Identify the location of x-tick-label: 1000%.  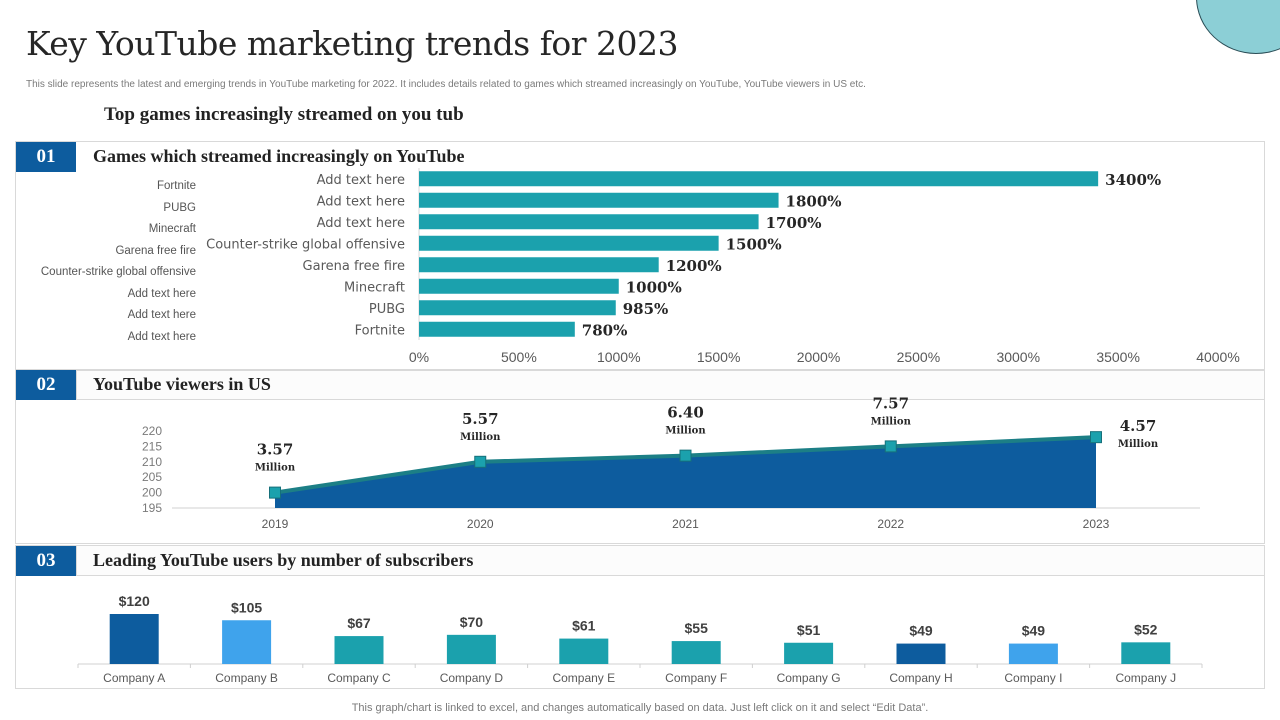
(619, 357).